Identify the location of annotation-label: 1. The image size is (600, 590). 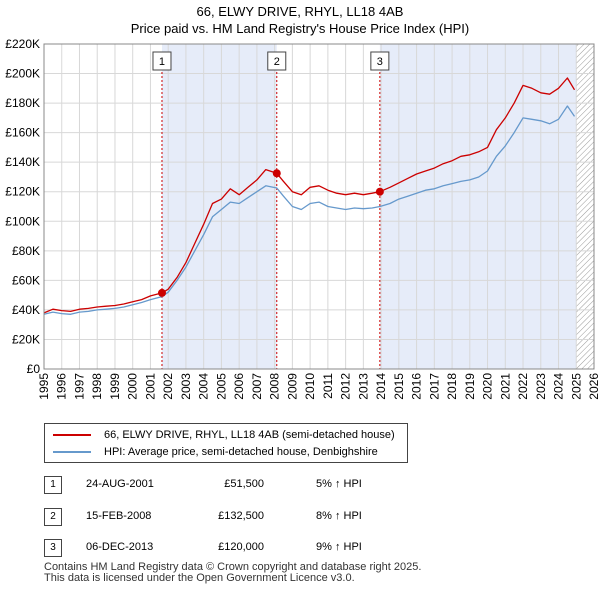
(162, 62).